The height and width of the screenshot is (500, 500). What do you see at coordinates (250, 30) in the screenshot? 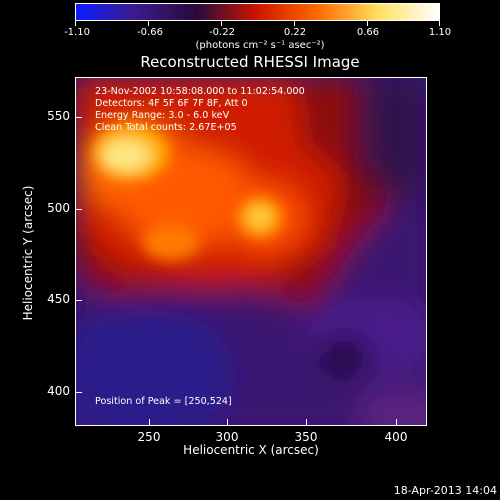
I see `colorbar-ticks: -1.10 -0.66 -0.22 0.22 0.66 1.10` at bounding box center [250, 30].